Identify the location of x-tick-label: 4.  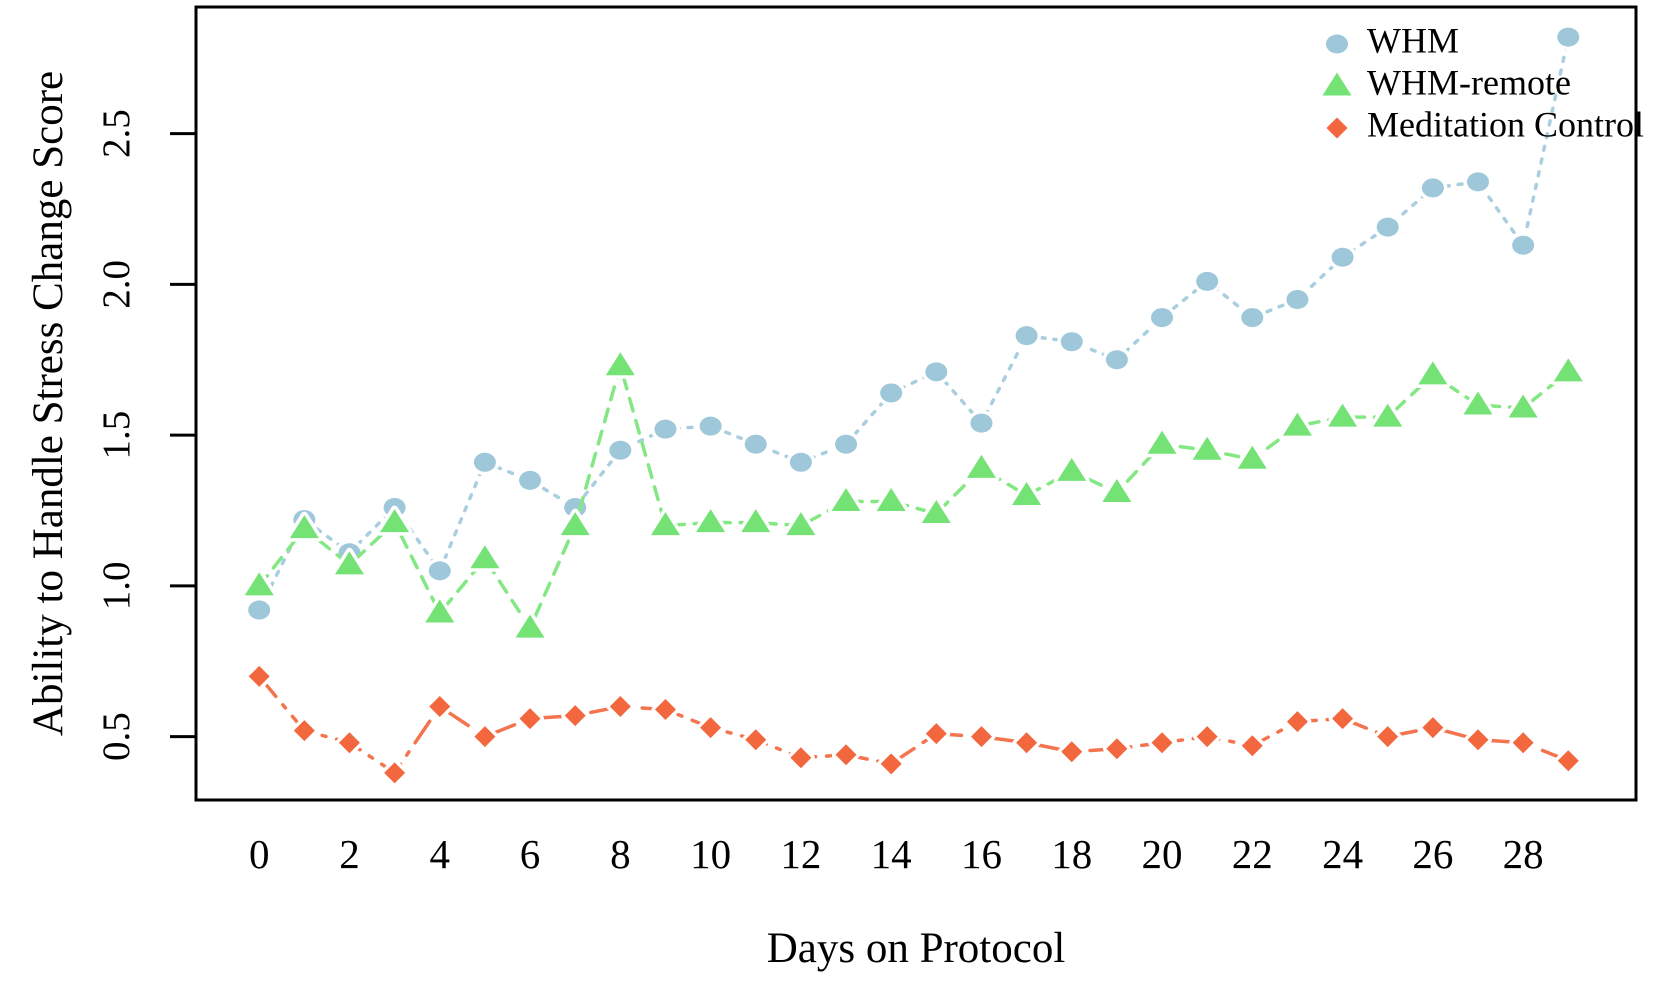
(440, 854).